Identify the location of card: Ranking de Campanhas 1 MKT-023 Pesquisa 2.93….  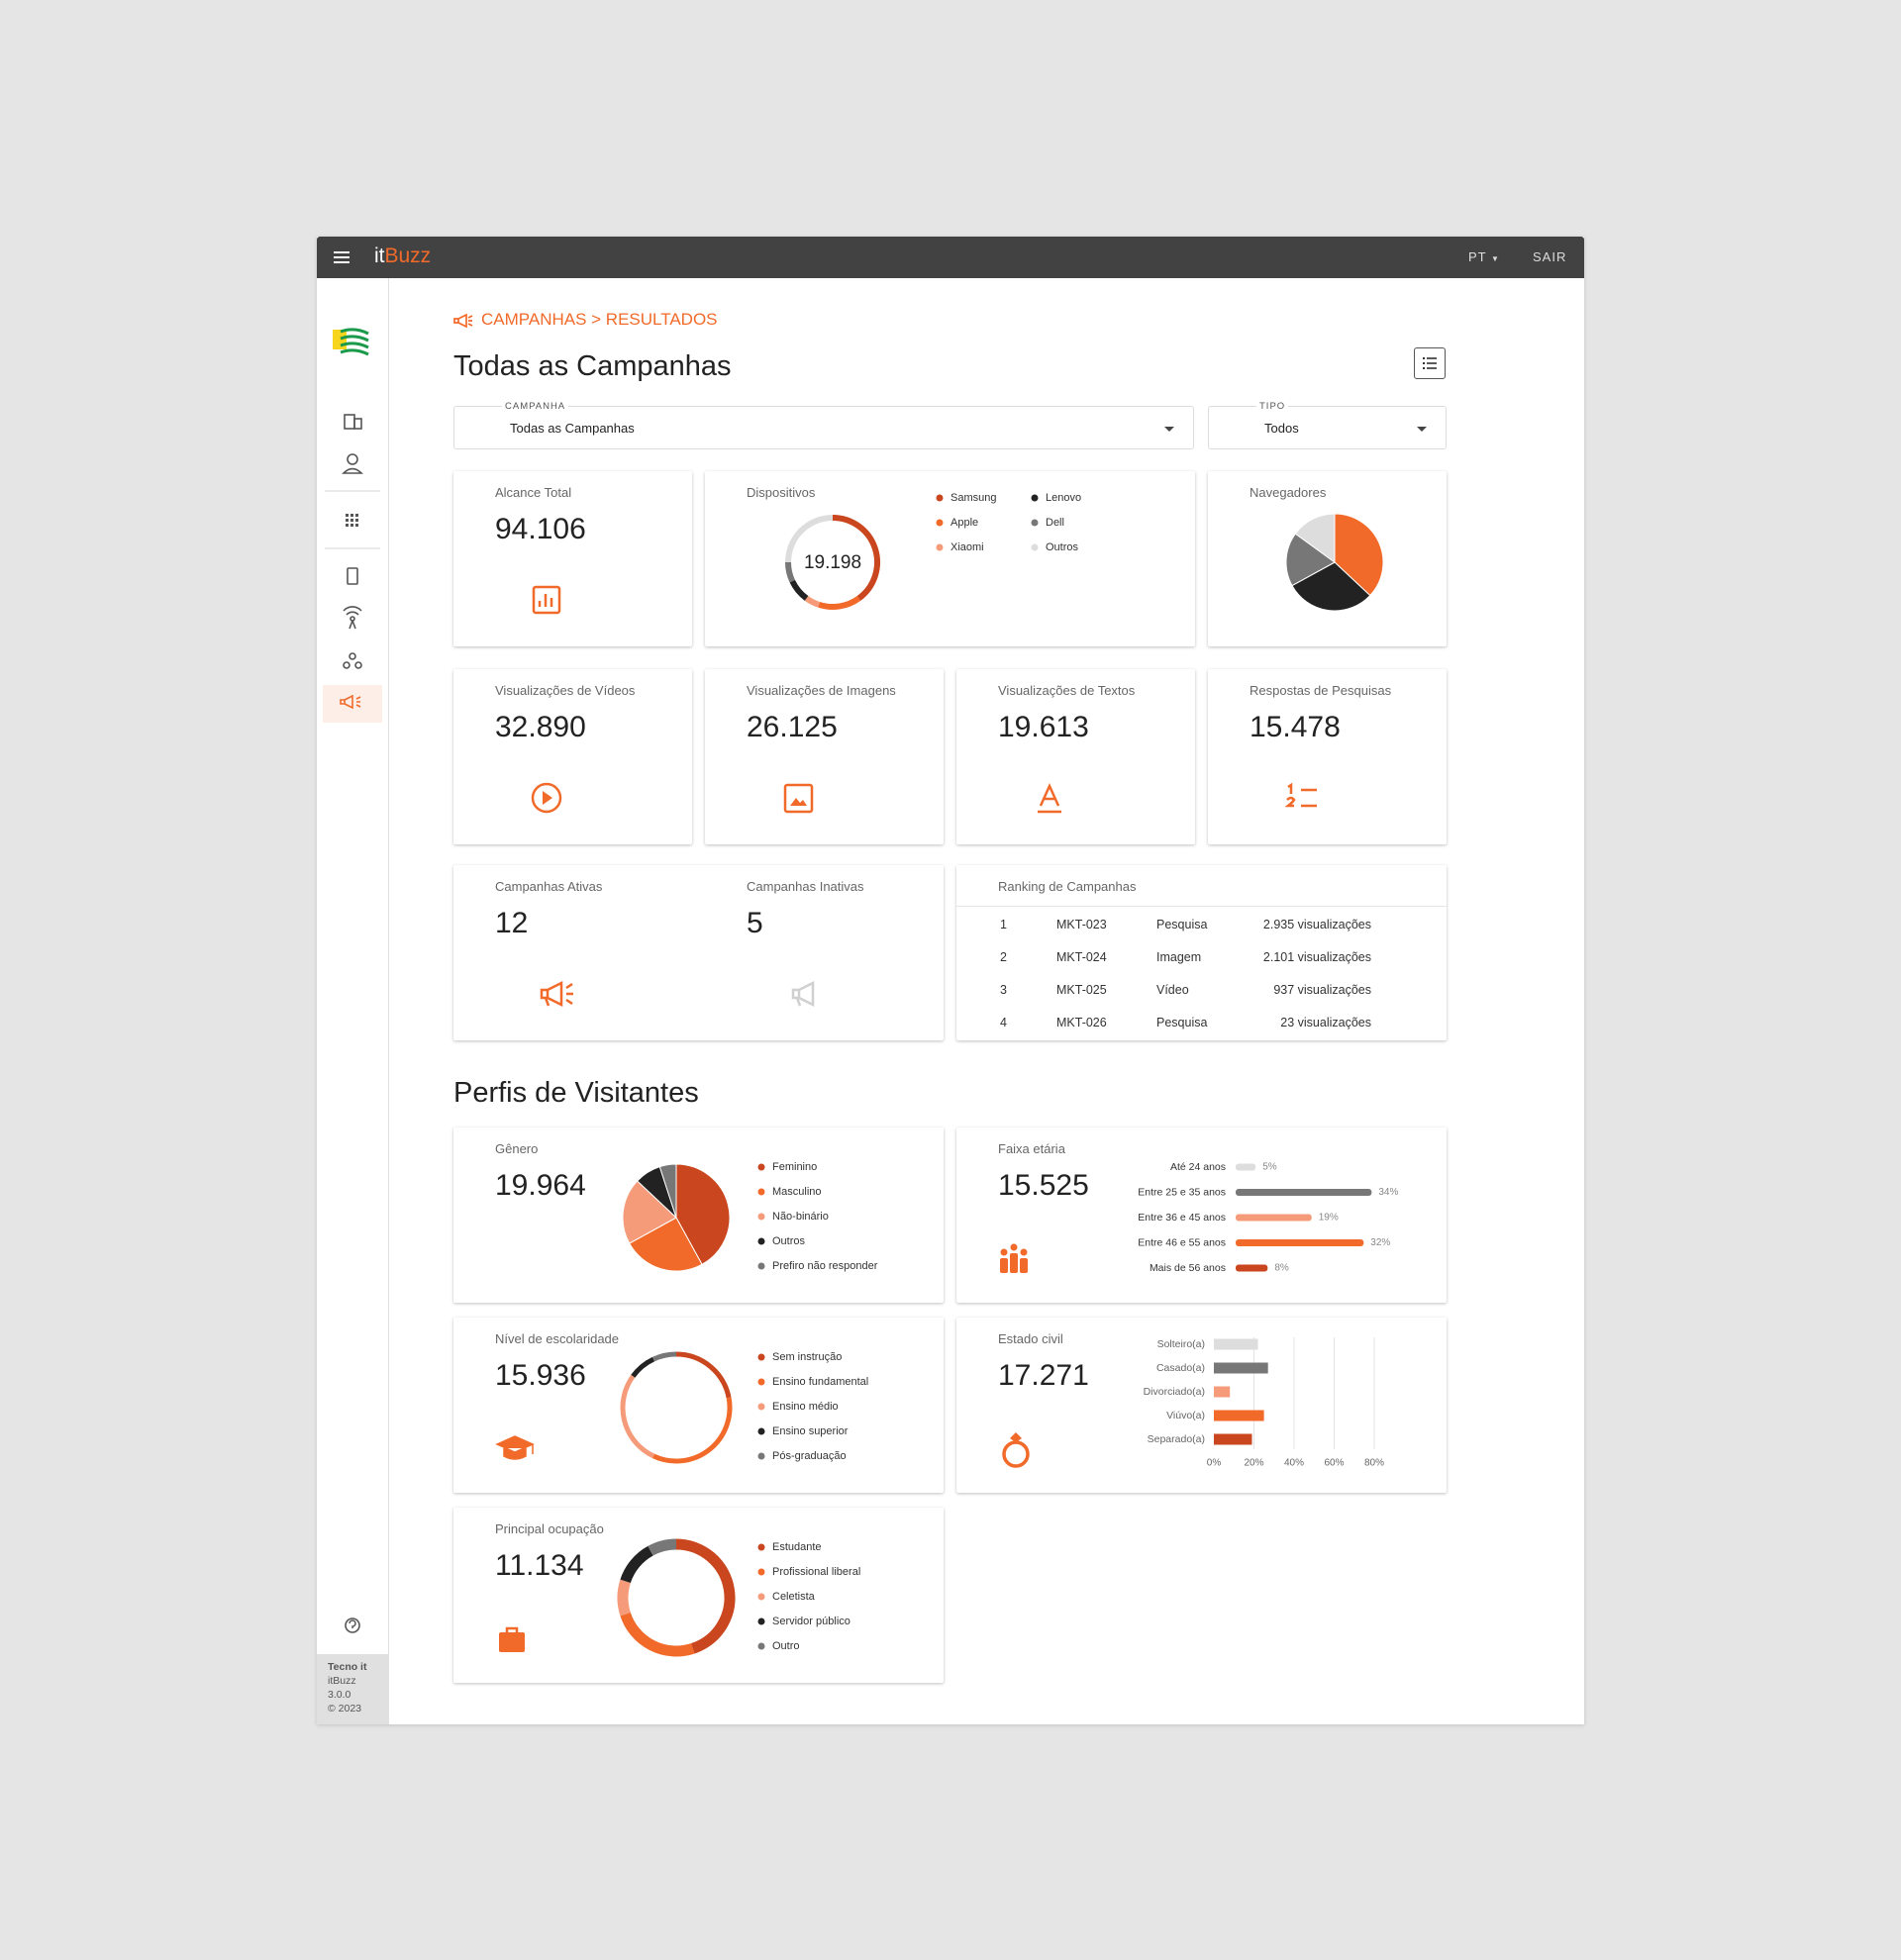
(1201, 952).